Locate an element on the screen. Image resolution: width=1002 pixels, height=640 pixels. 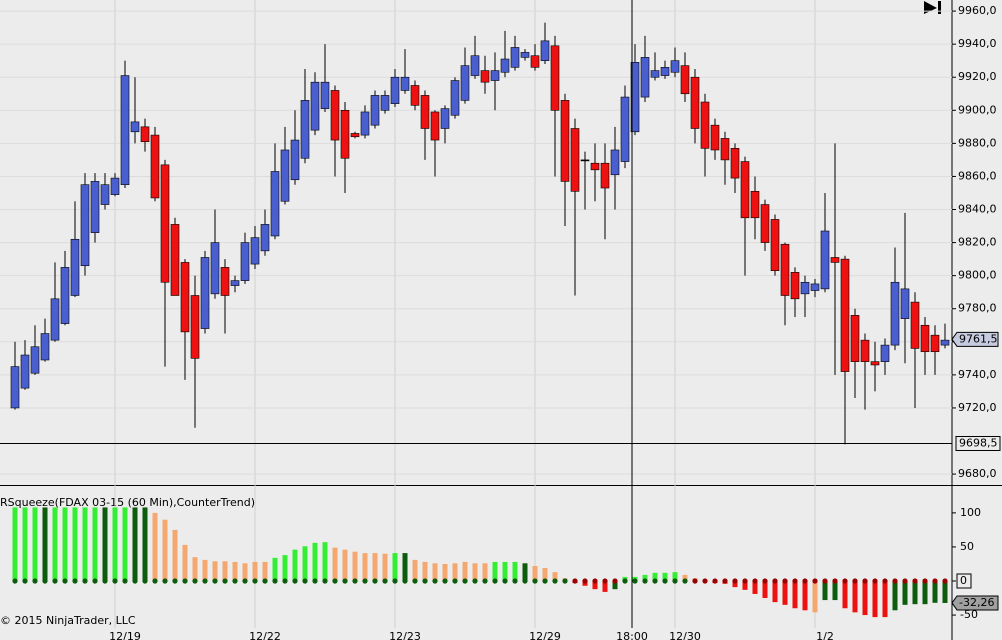
y-tick-label: 9860,0 is located at coordinates (977, 175).